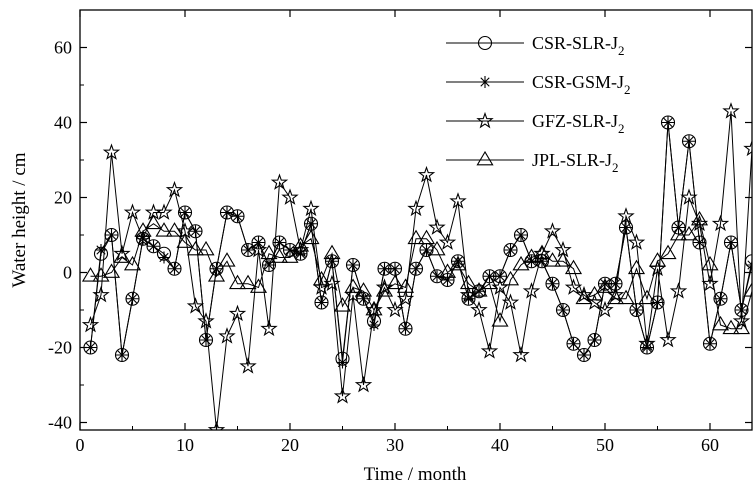 The width and height of the screenshot is (754, 489). What do you see at coordinates (63, 123) in the screenshot?
I see `y-tick-label: 40` at bounding box center [63, 123].